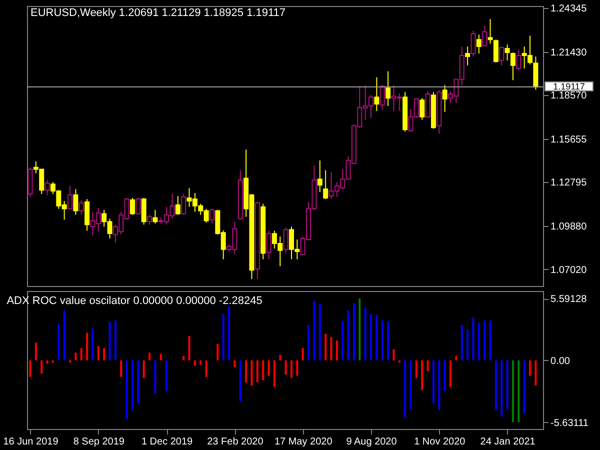 The height and width of the screenshot is (450, 600). What do you see at coordinates (569, 9) in the screenshot?
I see `y-tick-label: 1.24345` at bounding box center [569, 9].